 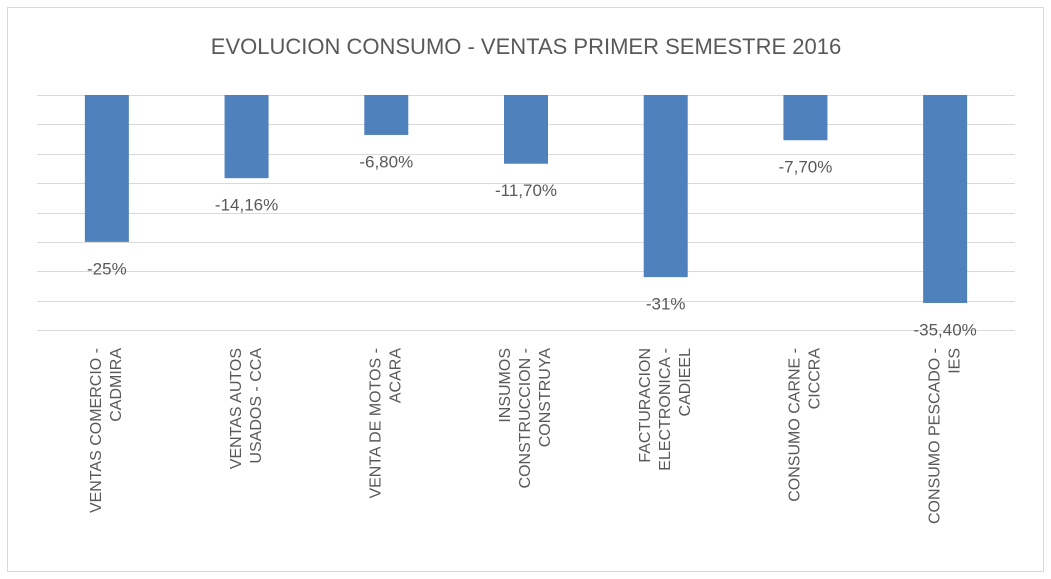 What do you see at coordinates (386, 161) in the screenshot?
I see `data-label: -6,80%` at bounding box center [386, 161].